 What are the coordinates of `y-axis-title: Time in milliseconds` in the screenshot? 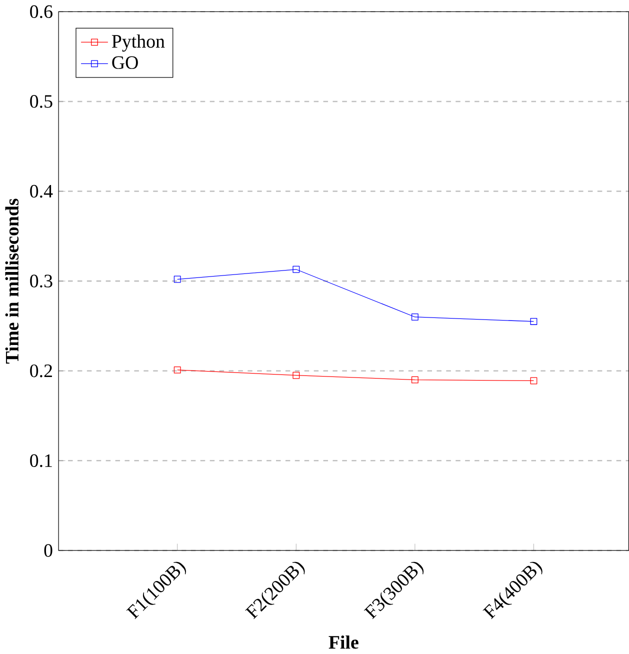 It's located at (11, 281).